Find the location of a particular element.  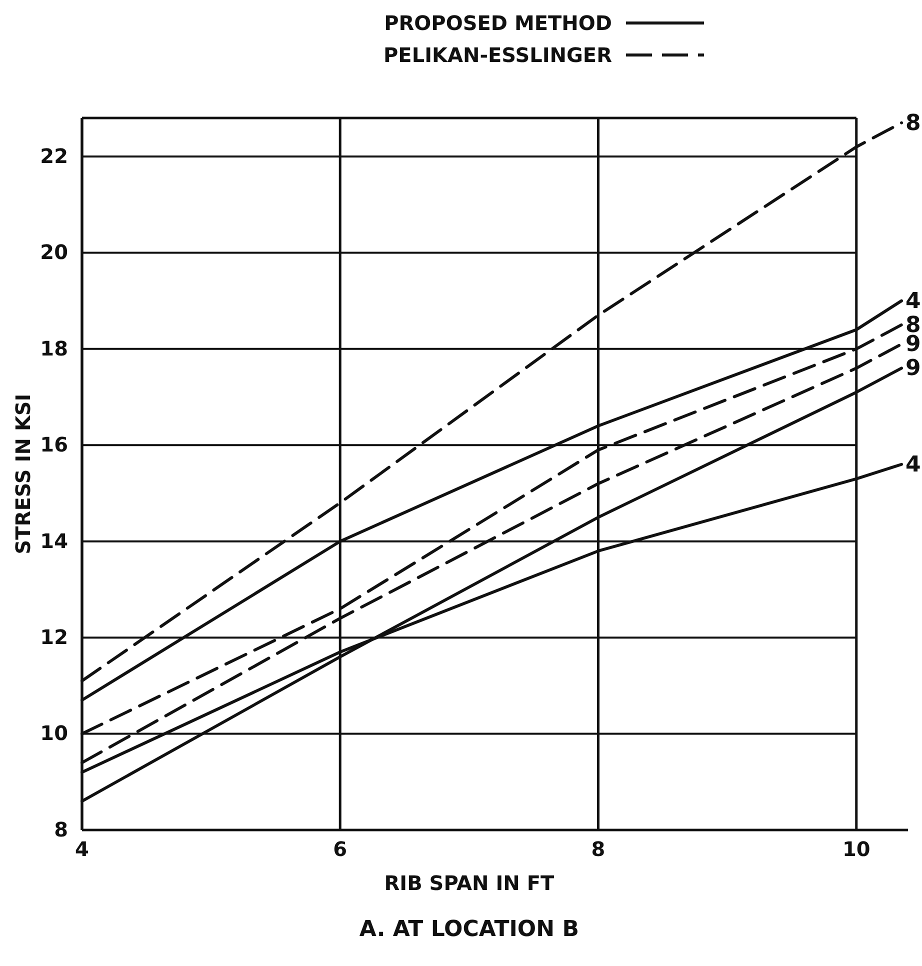

y-tick-label: 14 is located at coordinates (54, 540).